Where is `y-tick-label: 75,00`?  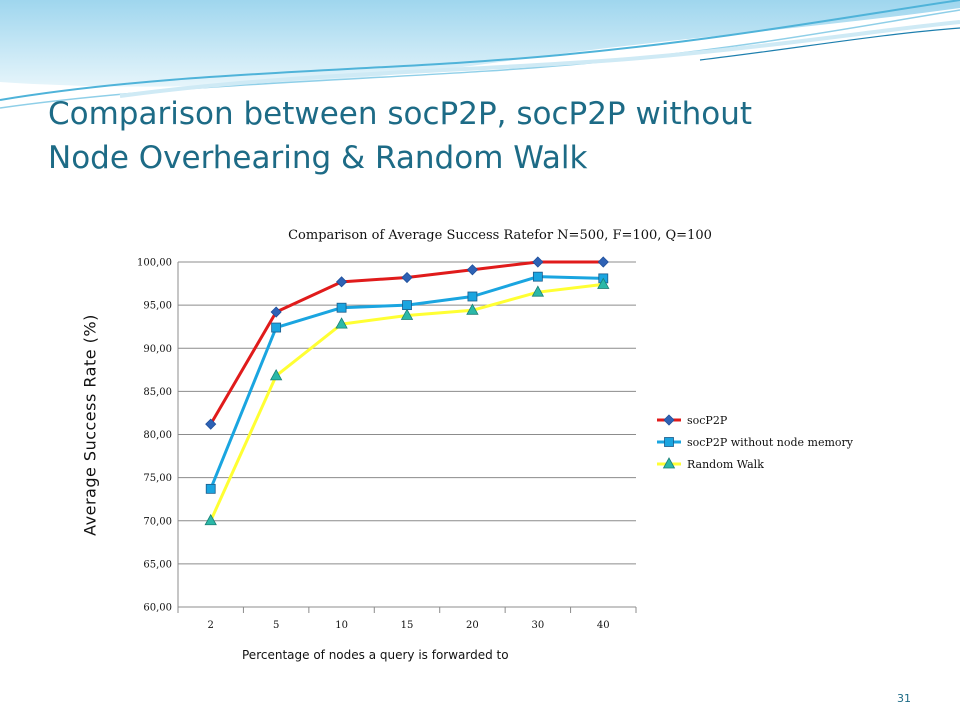 y-tick-label: 75,00 is located at coordinates (157, 478).